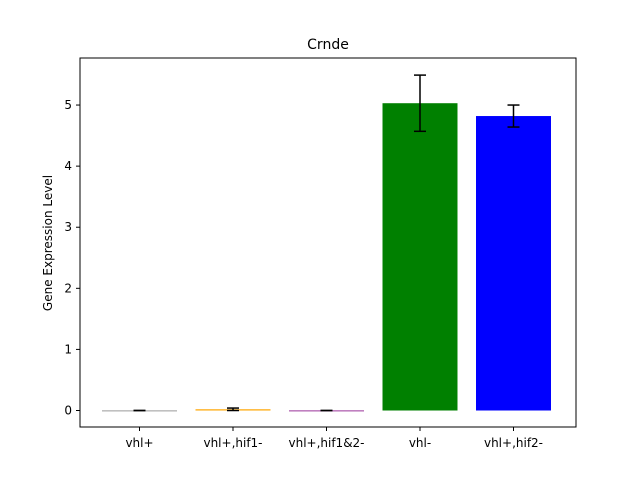  I want to click on y-tick-label-2: 2, so click(68, 288).